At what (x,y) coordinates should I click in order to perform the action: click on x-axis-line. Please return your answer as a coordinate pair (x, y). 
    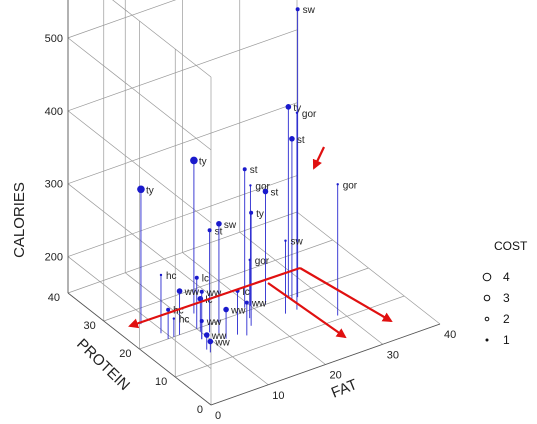
    Looking at the image, I should click on (325, 364).